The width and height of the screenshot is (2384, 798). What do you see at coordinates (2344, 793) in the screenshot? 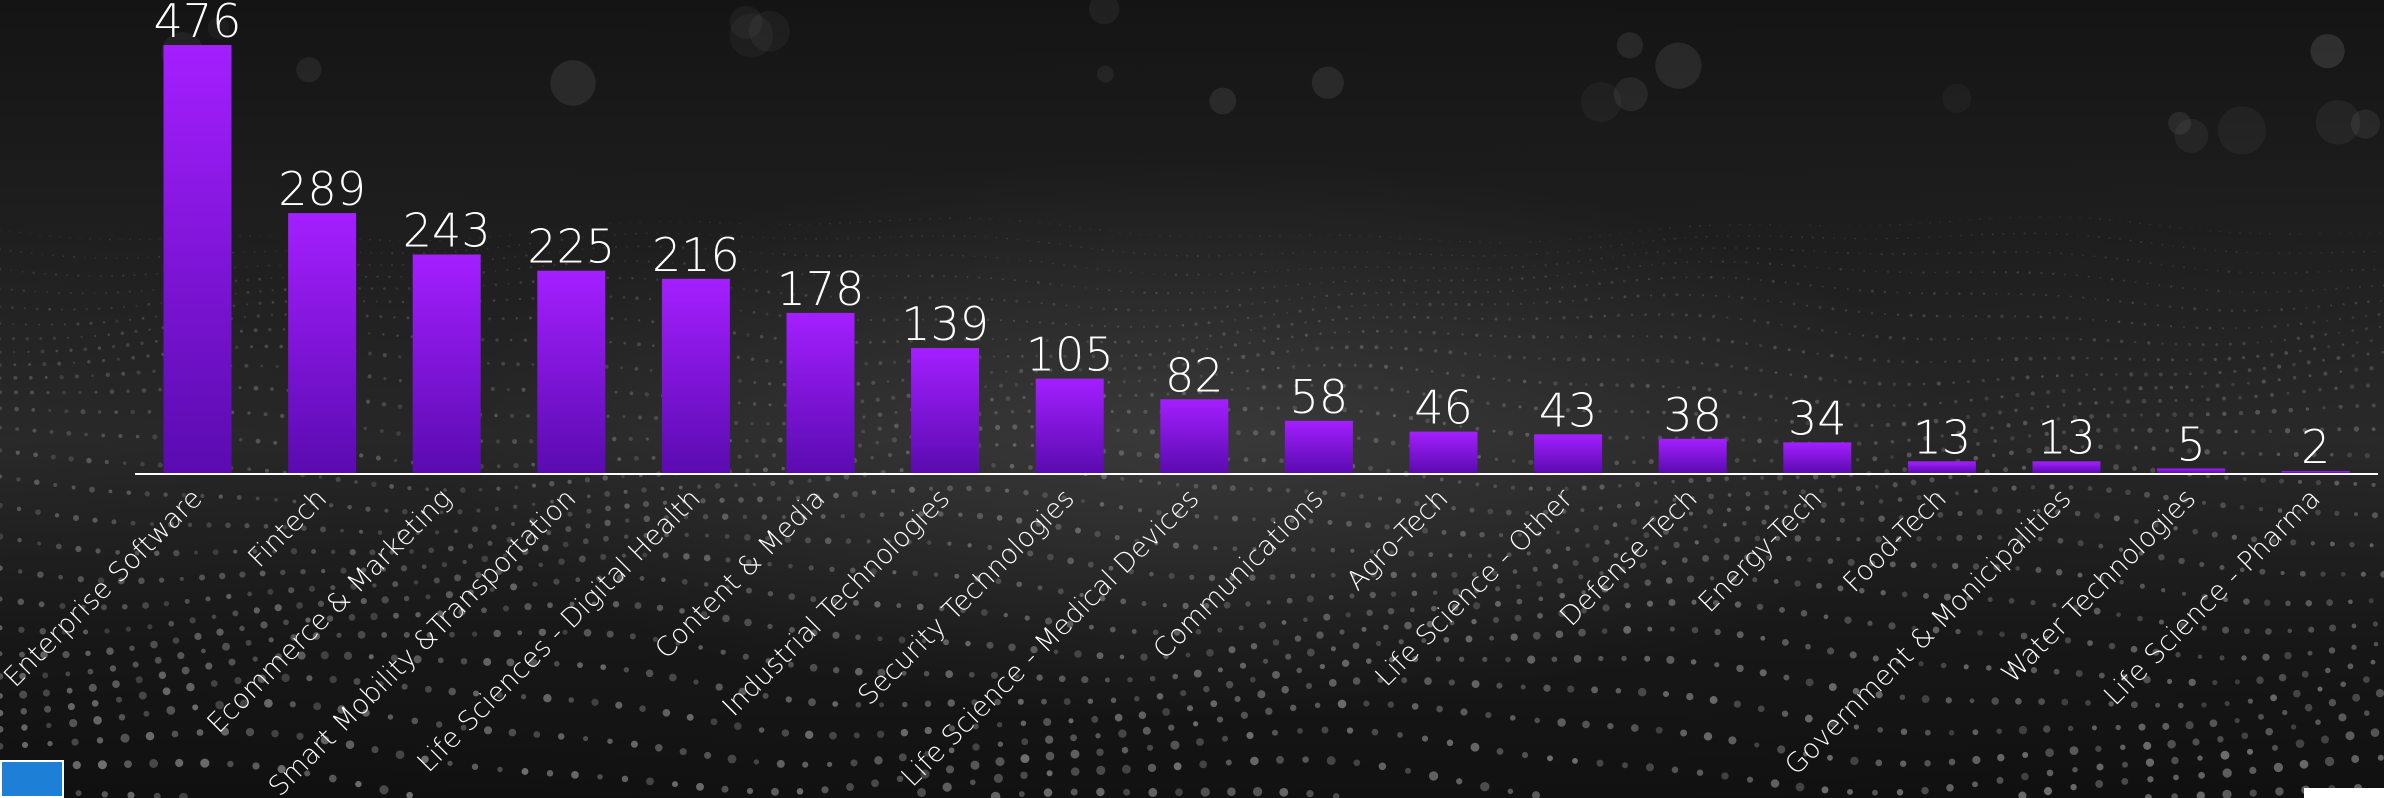
I see `corner-mark` at bounding box center [2344, 793].